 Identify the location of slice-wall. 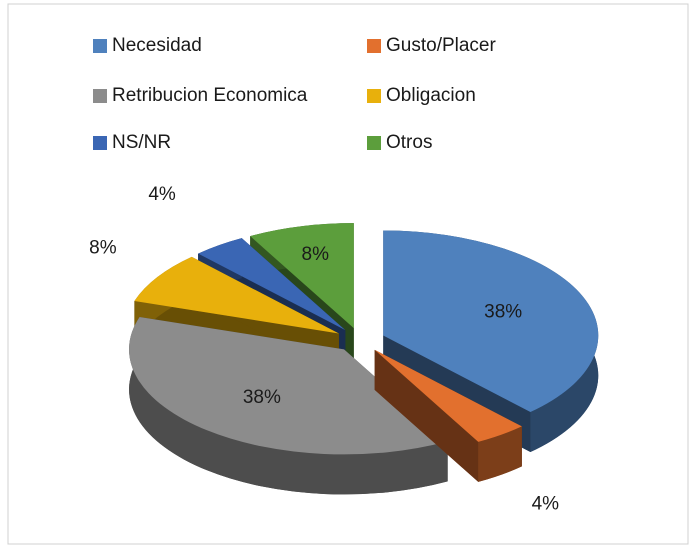
(426, 415).